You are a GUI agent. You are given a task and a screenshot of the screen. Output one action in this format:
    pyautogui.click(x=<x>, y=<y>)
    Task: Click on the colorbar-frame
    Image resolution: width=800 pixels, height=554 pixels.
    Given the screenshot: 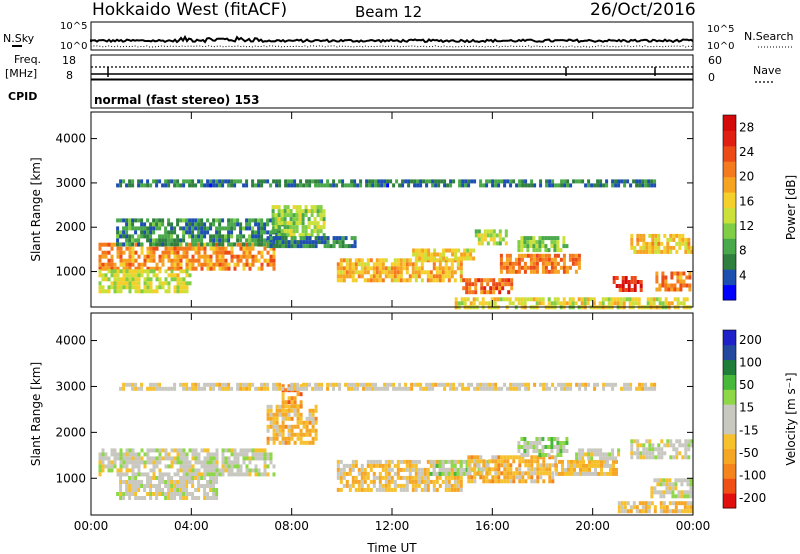 What is the action you would take?
    pyautogui.click(x=729, y=207)
    